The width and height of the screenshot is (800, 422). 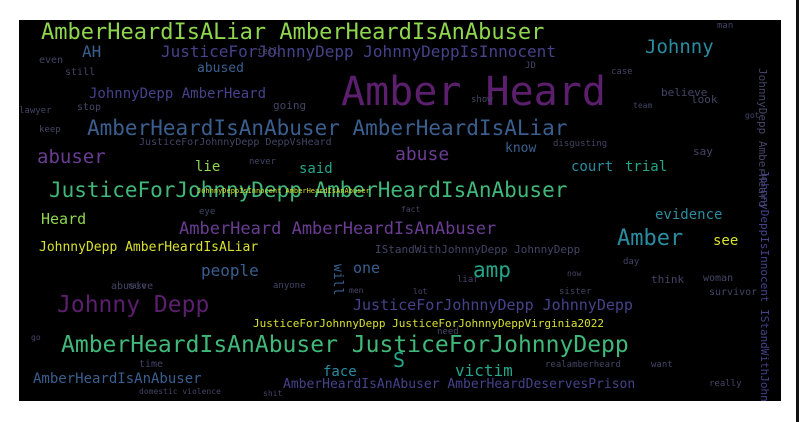 What do you see at coordinates (133, 305) in the screenshot?
I see `word-28: Johnny Depp` at bounding box center [133, 305].